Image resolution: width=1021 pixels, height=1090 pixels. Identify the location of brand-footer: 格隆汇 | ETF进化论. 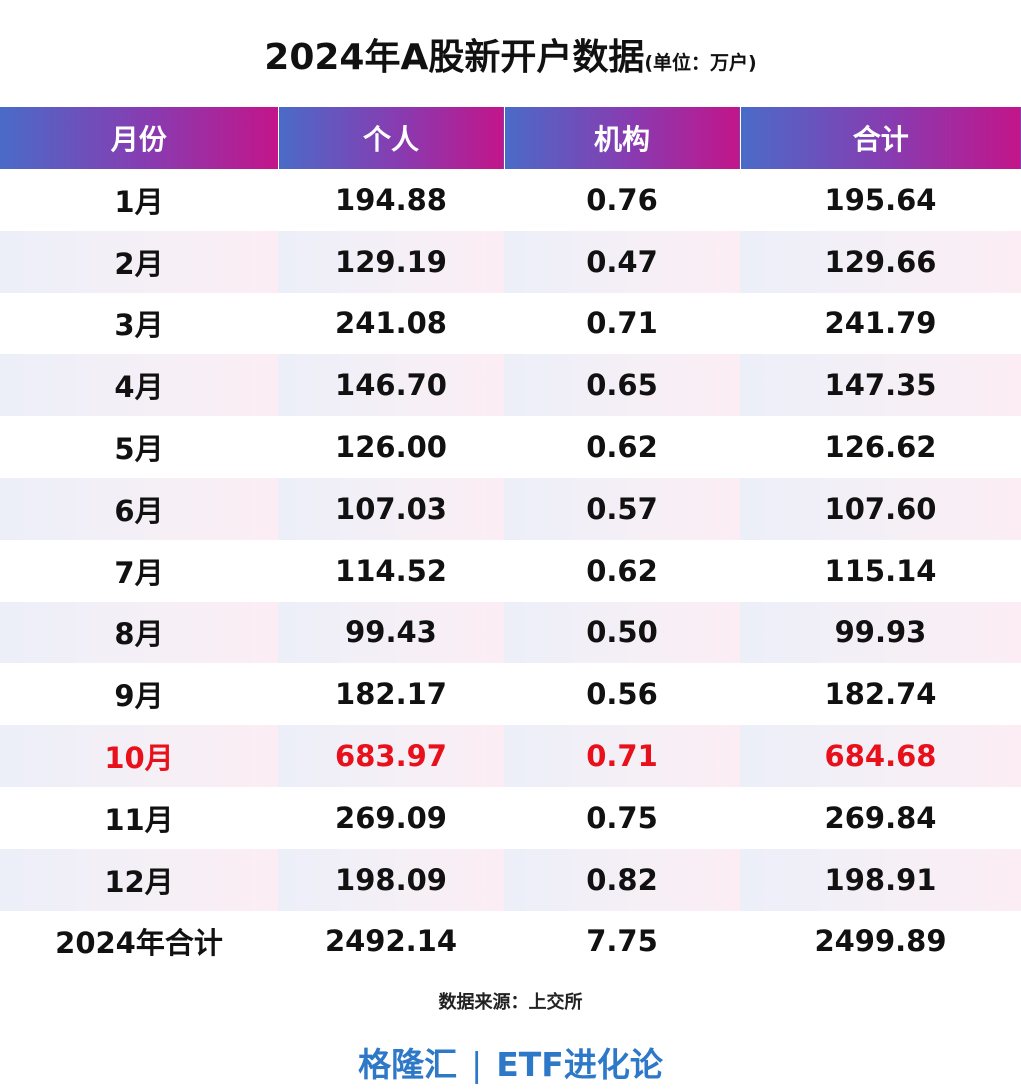
(510, 1062).